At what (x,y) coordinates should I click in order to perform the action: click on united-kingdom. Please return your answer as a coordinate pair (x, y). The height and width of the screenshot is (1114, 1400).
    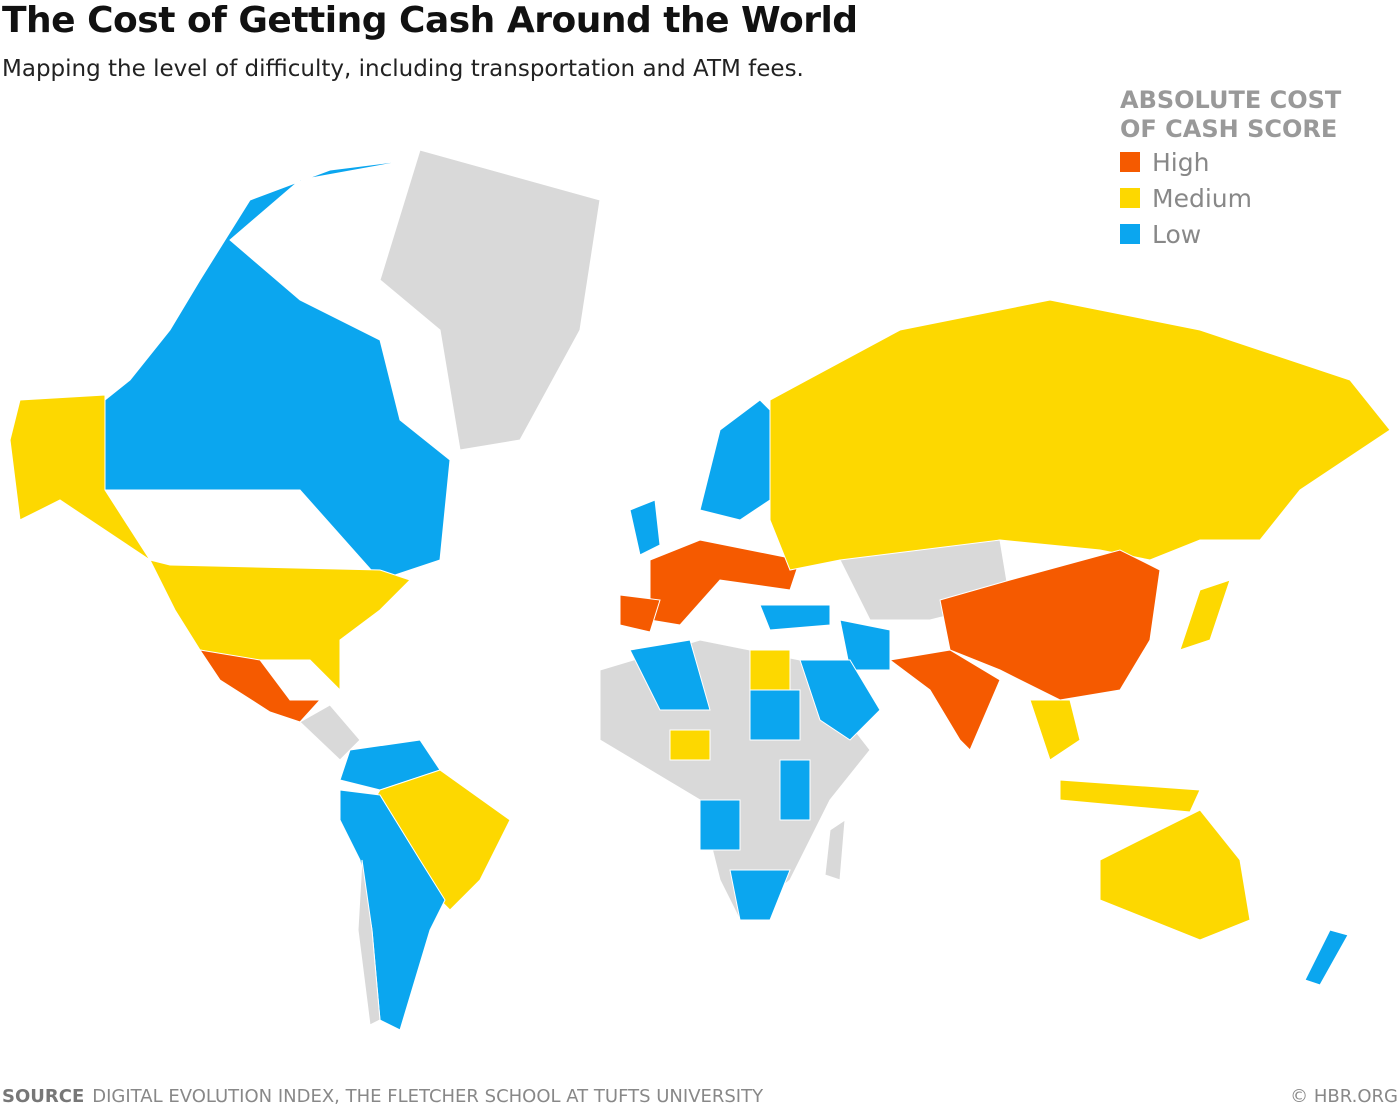
    Looking at the image, I should click on (645, 527).